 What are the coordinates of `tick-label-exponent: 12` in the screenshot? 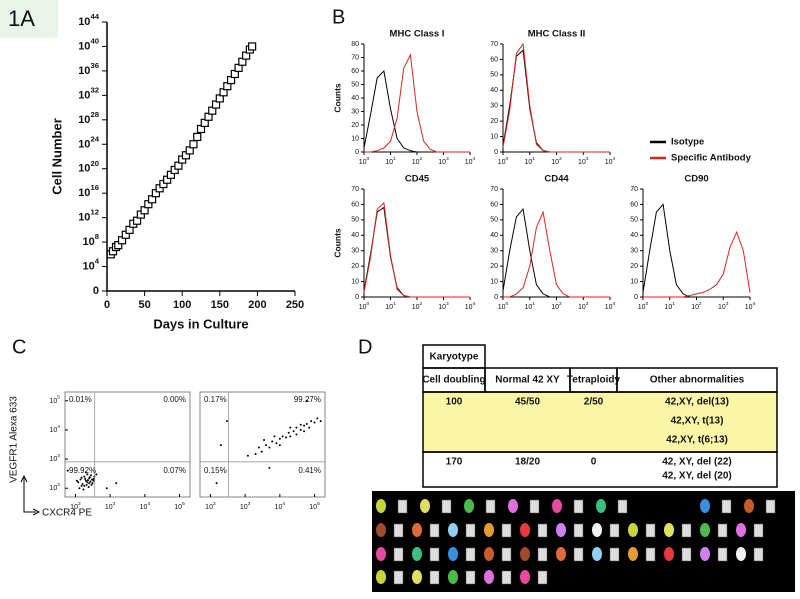 It's located at (94, 212).